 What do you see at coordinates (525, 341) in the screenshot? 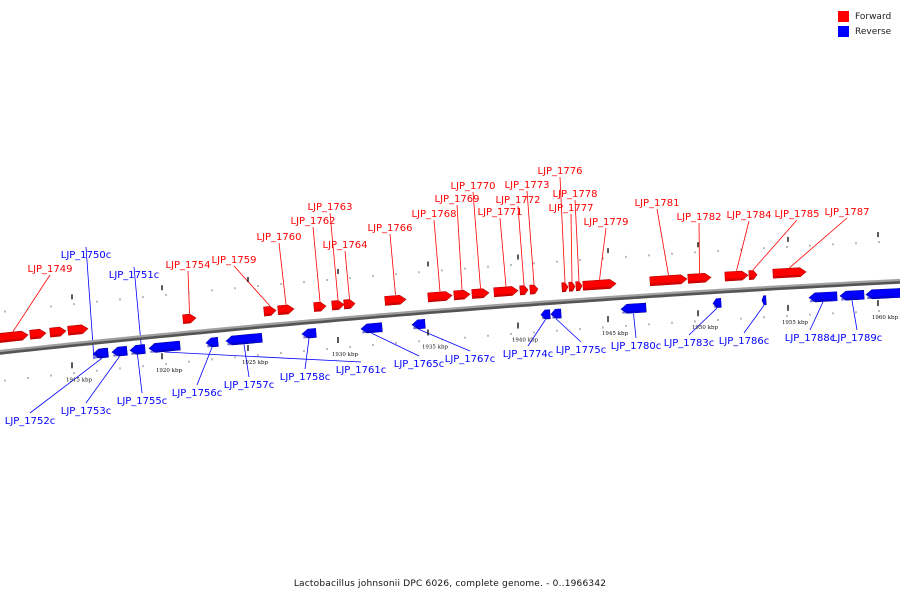
I see `tick-label: 1940 kbp` at bounding box center [525, 341].